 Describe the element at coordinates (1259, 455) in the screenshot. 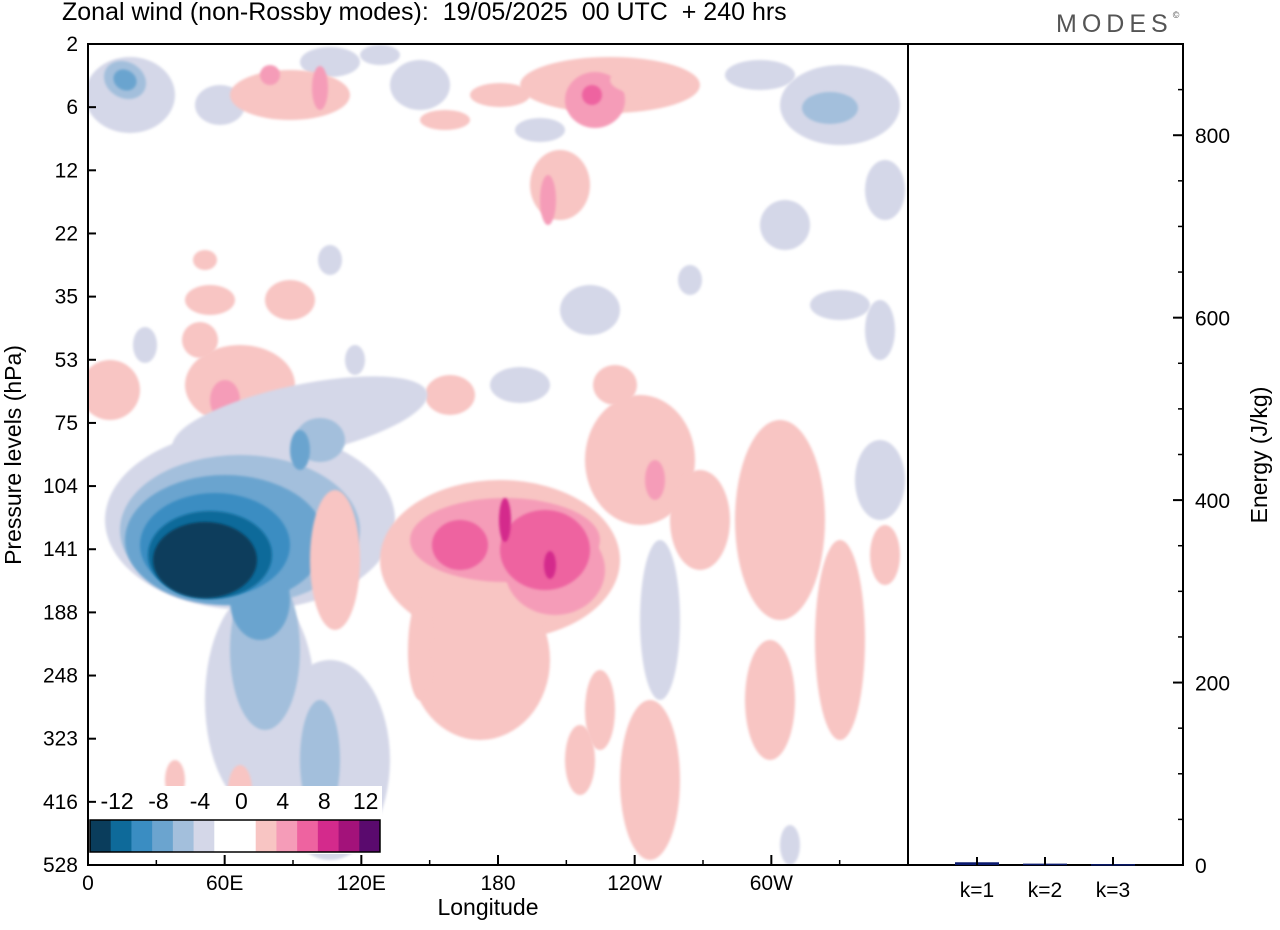

I see `energy-axis-title: Energy (J/kg)` at that location.